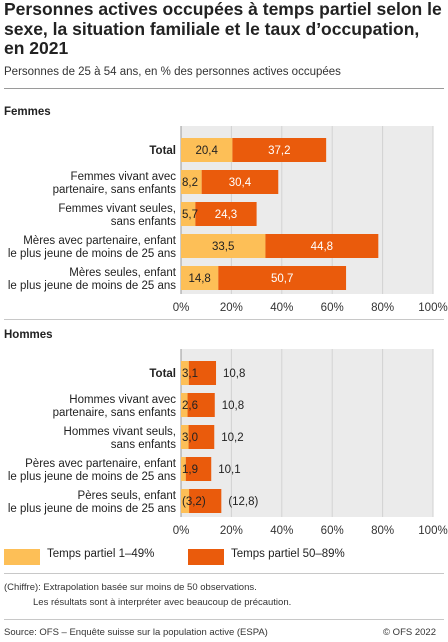  What do you see at coordinates (123, 273) in the screenshot?
I see `category-label: Mères seules, enfant` at bounding box center [123, 273].